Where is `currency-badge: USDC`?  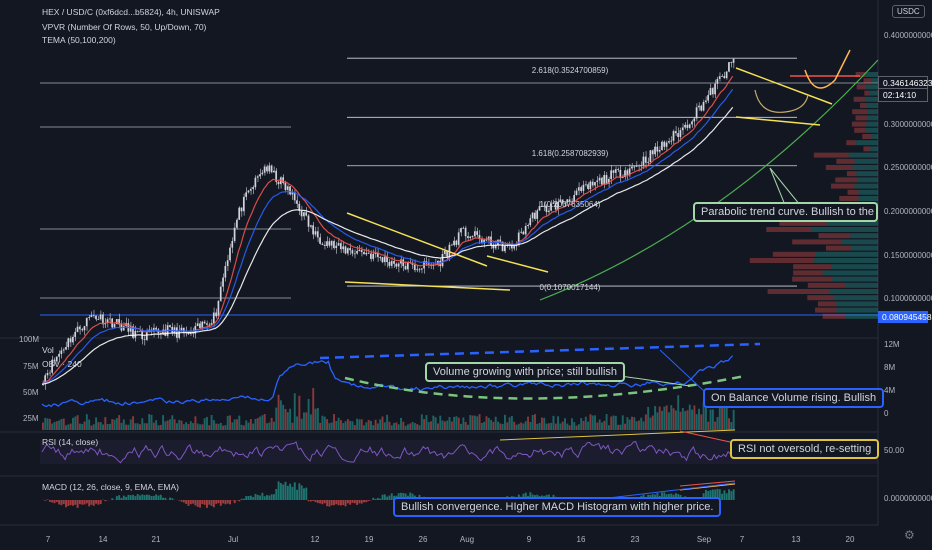 currency-badge: USDC is located at coordinates (908, 11).